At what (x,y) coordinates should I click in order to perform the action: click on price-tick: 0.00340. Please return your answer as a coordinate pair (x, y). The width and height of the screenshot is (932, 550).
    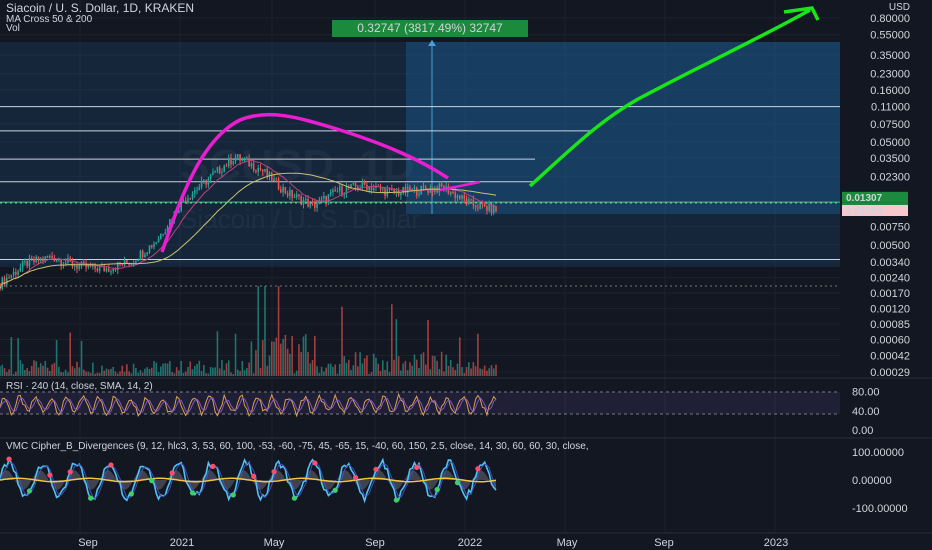
    Looking at the image, I should click on (890, 263).